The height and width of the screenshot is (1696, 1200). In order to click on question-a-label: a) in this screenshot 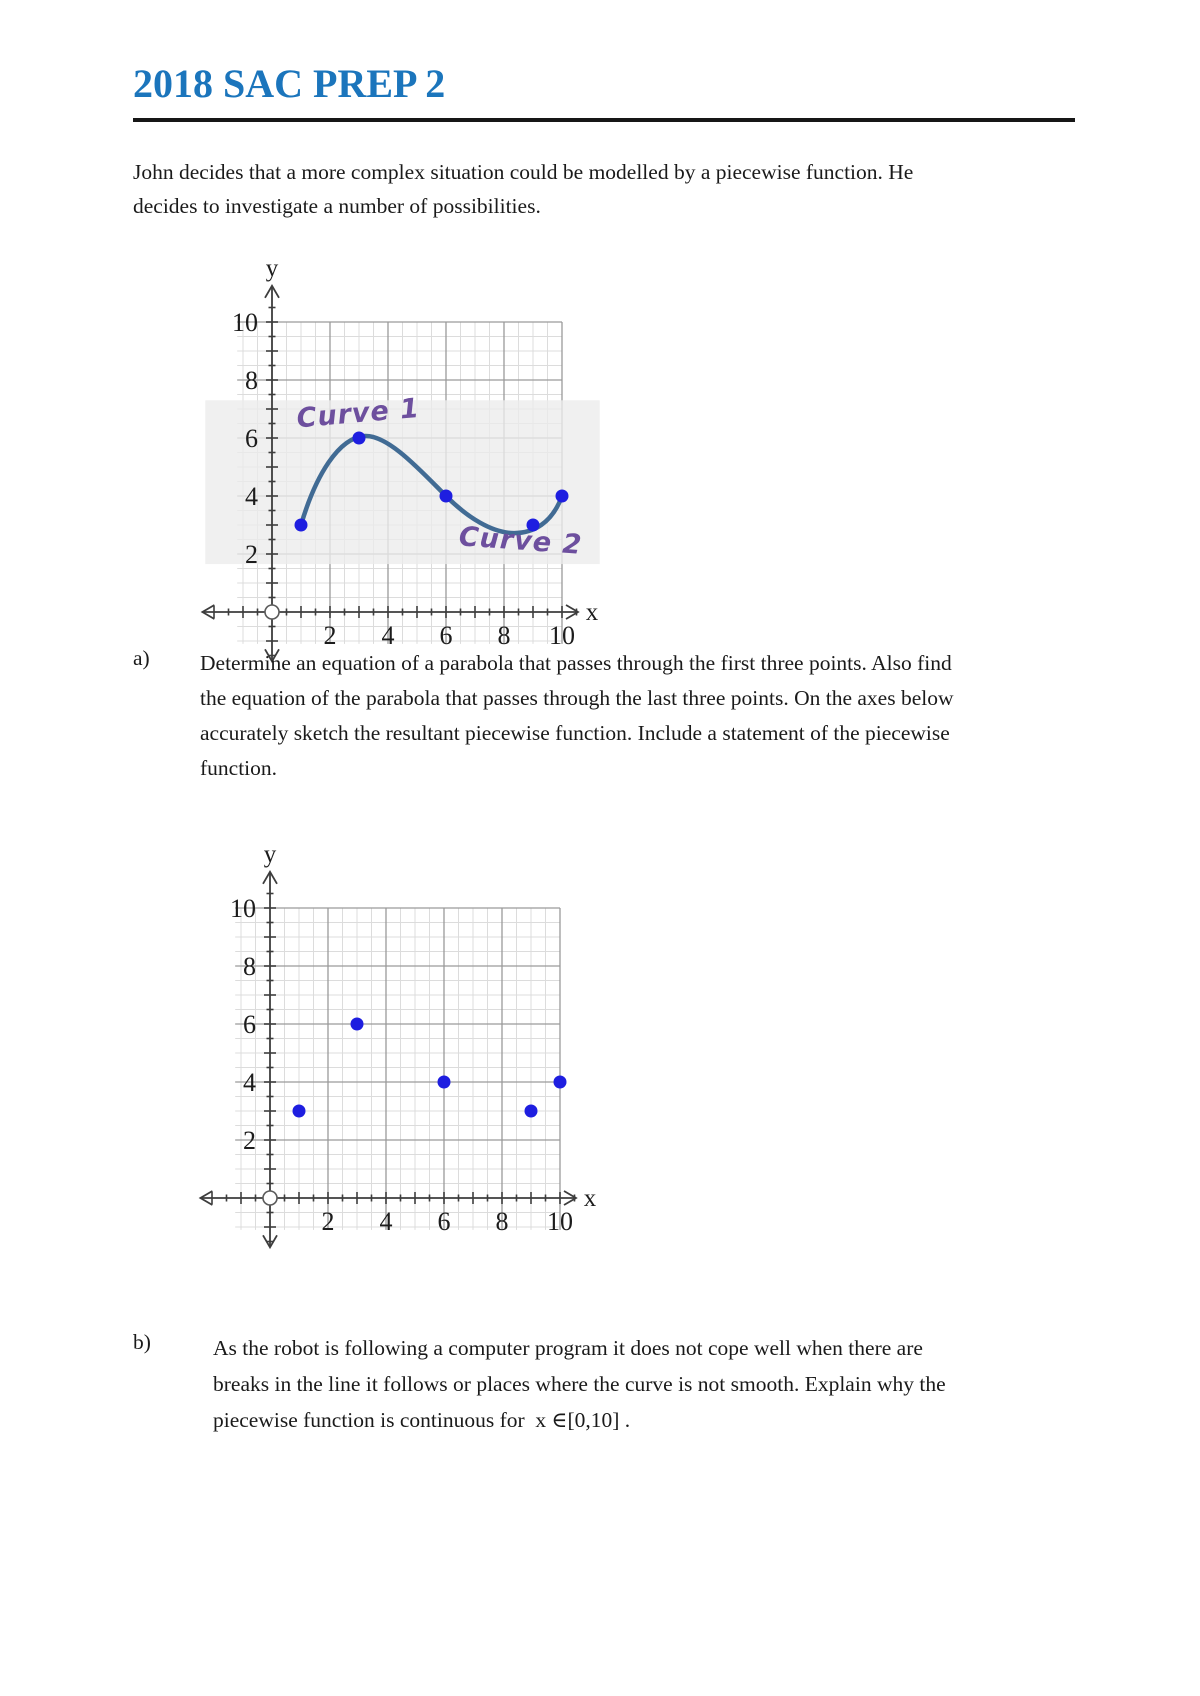, I will do `click(141, 658)`.